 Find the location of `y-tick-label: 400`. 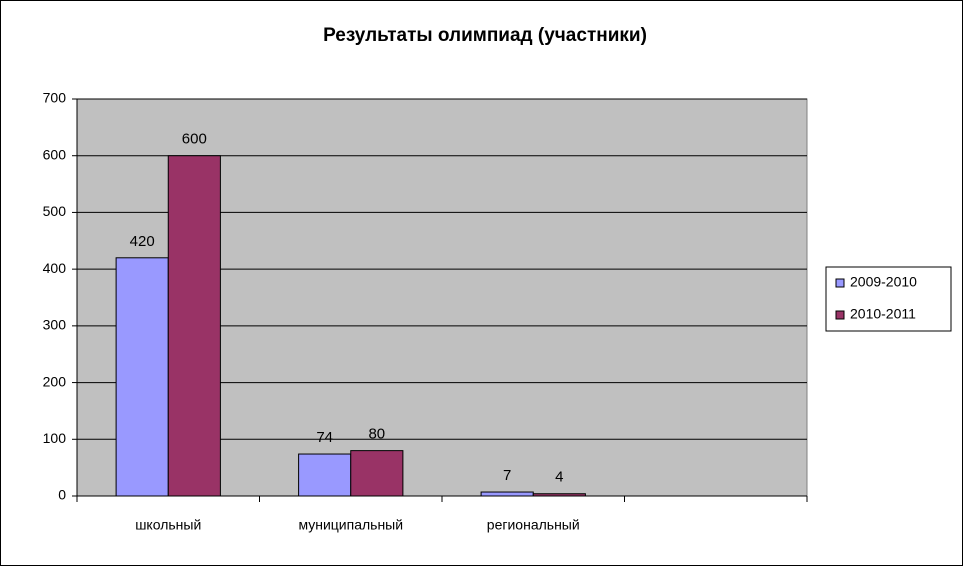

y-tick-label: 400 is located at coordinates (55, 268).